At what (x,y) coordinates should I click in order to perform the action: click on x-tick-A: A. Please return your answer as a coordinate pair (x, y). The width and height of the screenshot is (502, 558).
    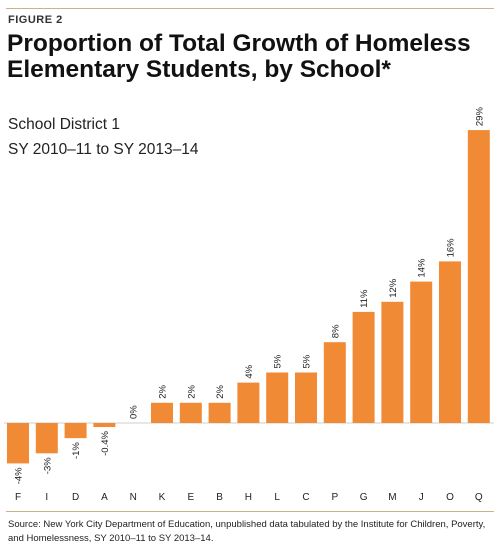
    Looking at the image, I should click on (104, 497).